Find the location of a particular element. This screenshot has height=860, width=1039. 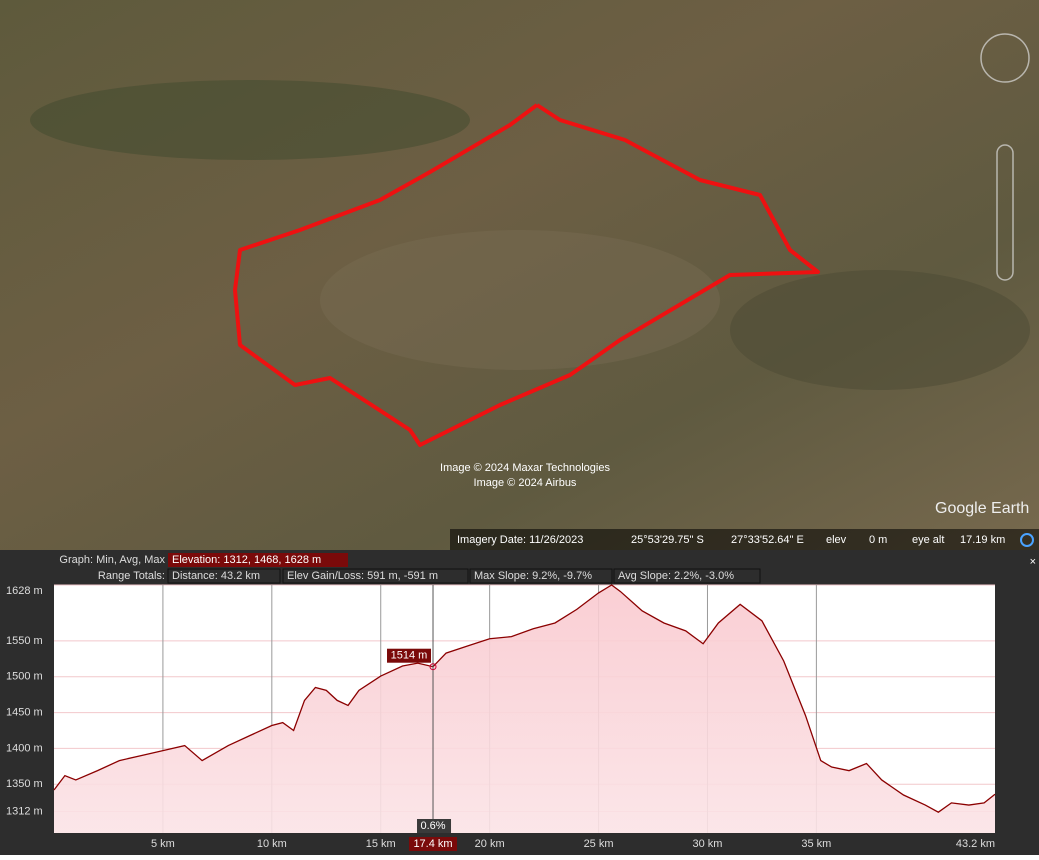

status-bar is located at coordinates (744, 539).